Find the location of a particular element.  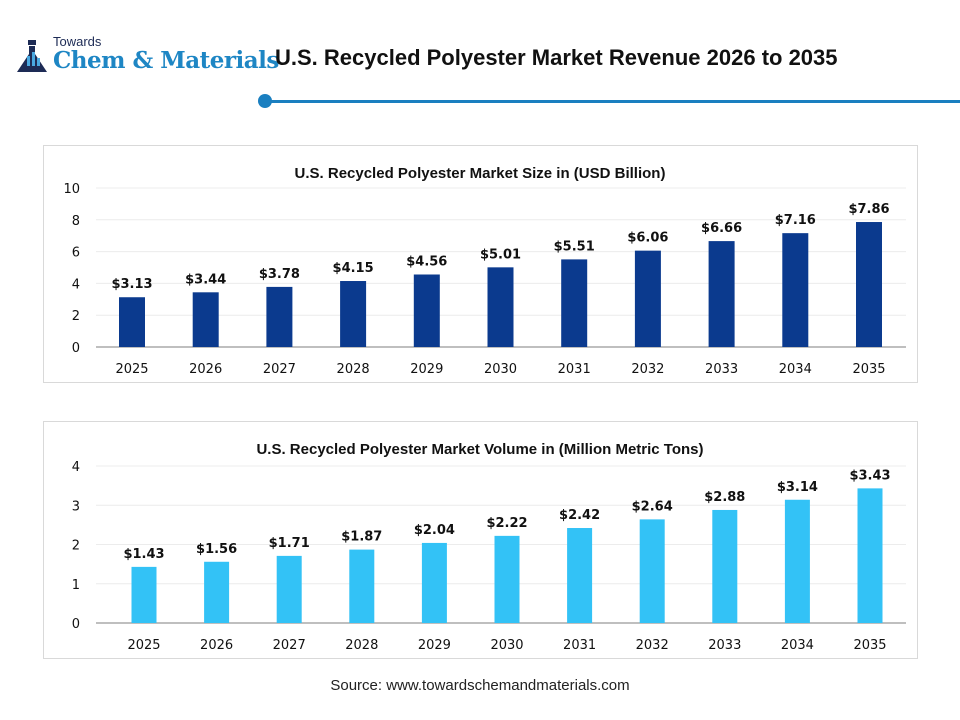

logo: Towards Chem & Materials is located at coordinates (147, 56).